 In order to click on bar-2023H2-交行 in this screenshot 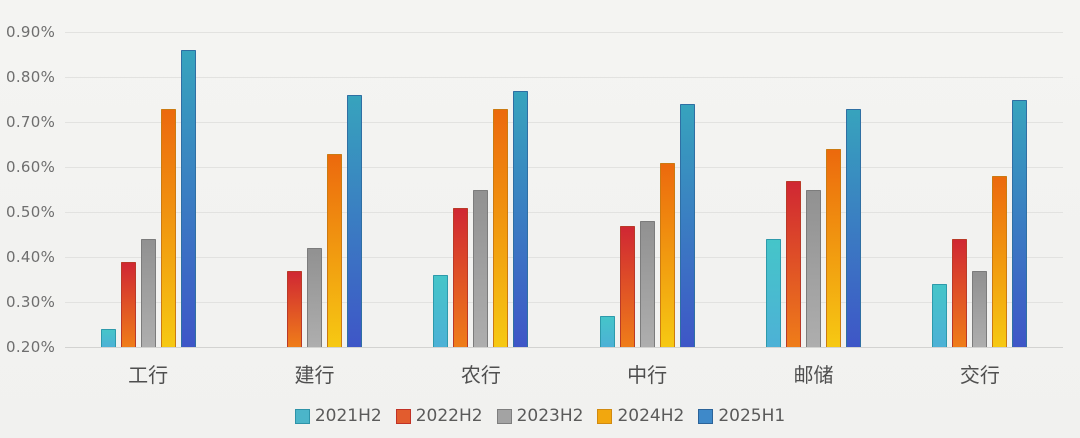, I will do `click(980, 308)`.